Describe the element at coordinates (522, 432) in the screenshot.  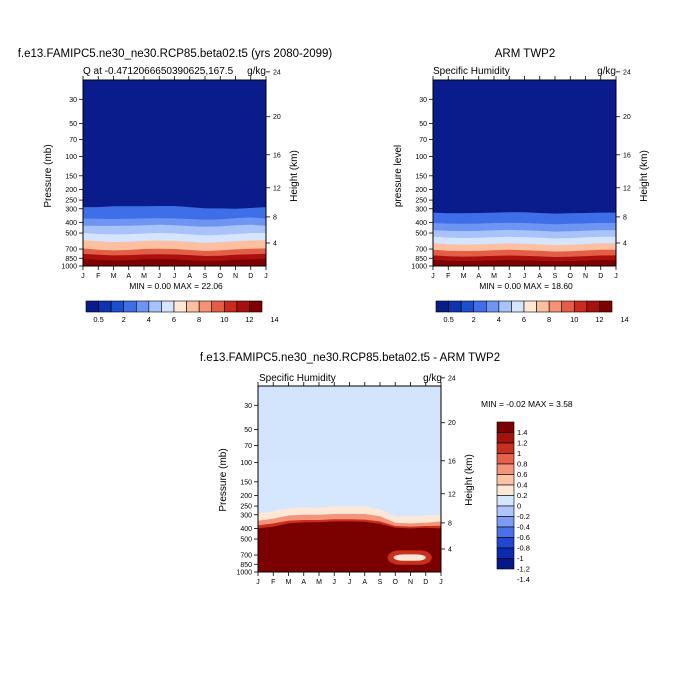
I see `colorbar-label: 1.4` at that location.